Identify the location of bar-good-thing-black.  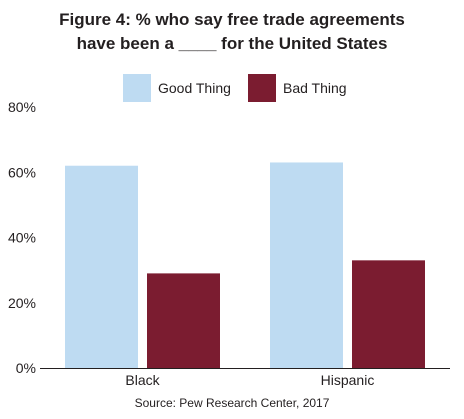
(101, 266).